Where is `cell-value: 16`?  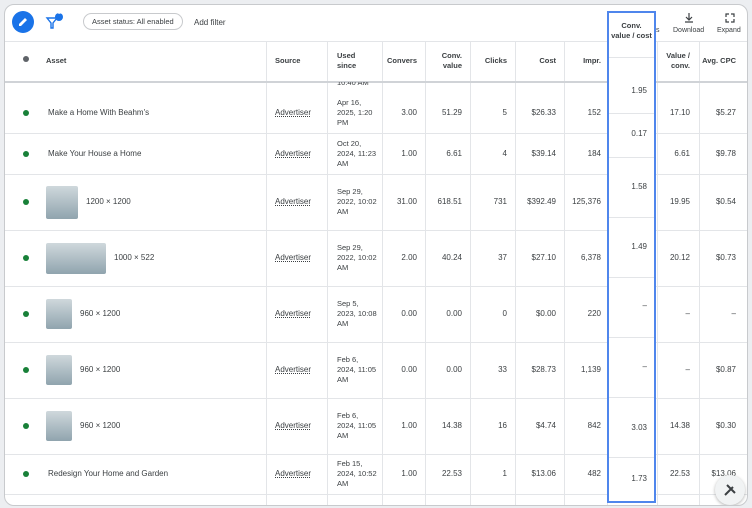 cell-value: 16 is located at coordinates (502, 425).